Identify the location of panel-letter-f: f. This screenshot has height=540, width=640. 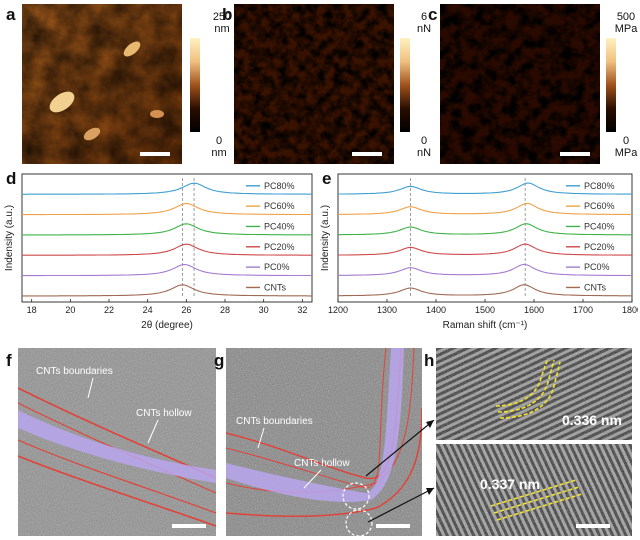
(9, 360).